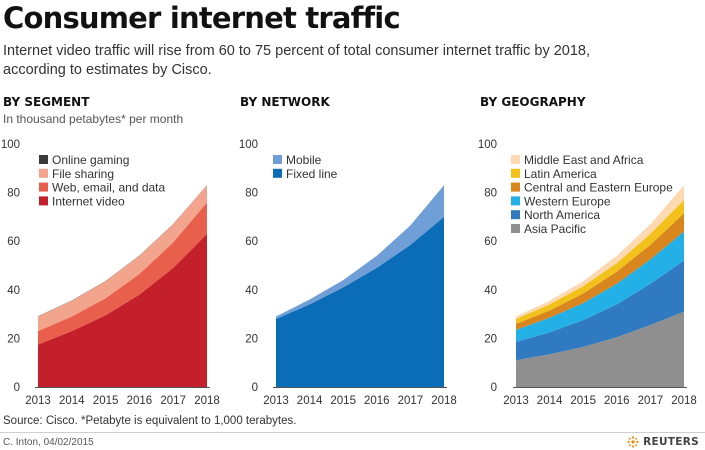 Image resolution: width=705 pixels, height=450 pixels. What do you see at coordinates (109, 188) in the screenshot?
I see `panel-1-legend-label: Web, email, and data` at bounding box center [109, 188].